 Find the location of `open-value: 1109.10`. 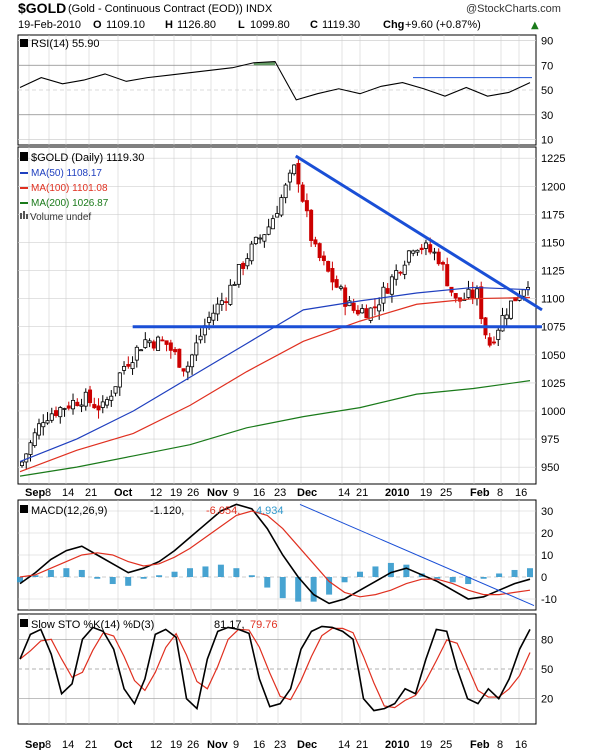

open-value: 1109.10 is located at coordinates (125, 25).